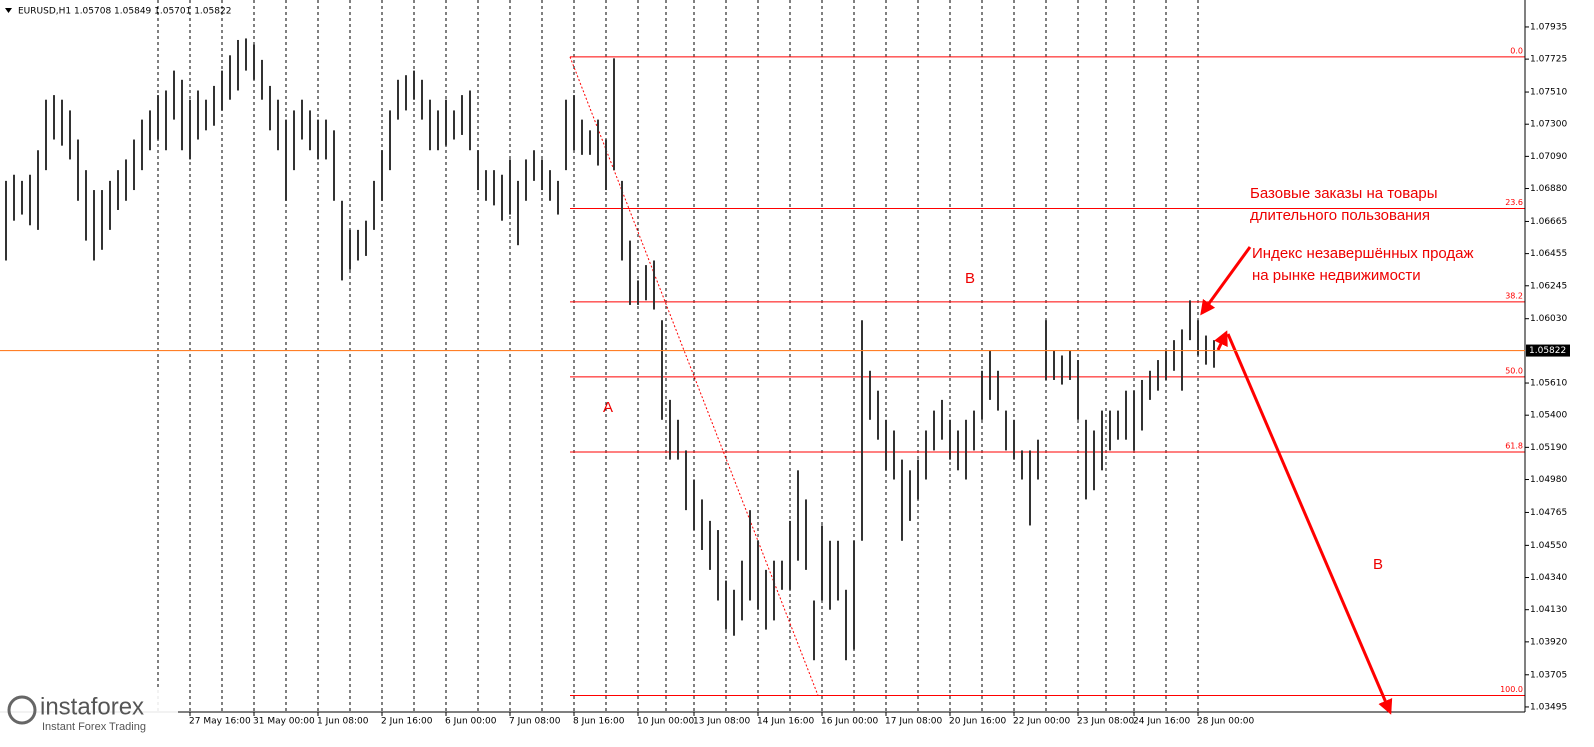 This screenshot has height=747, width=1594. I want to click on logo: instaforex Instant Forex Trading, so click(89, 712).